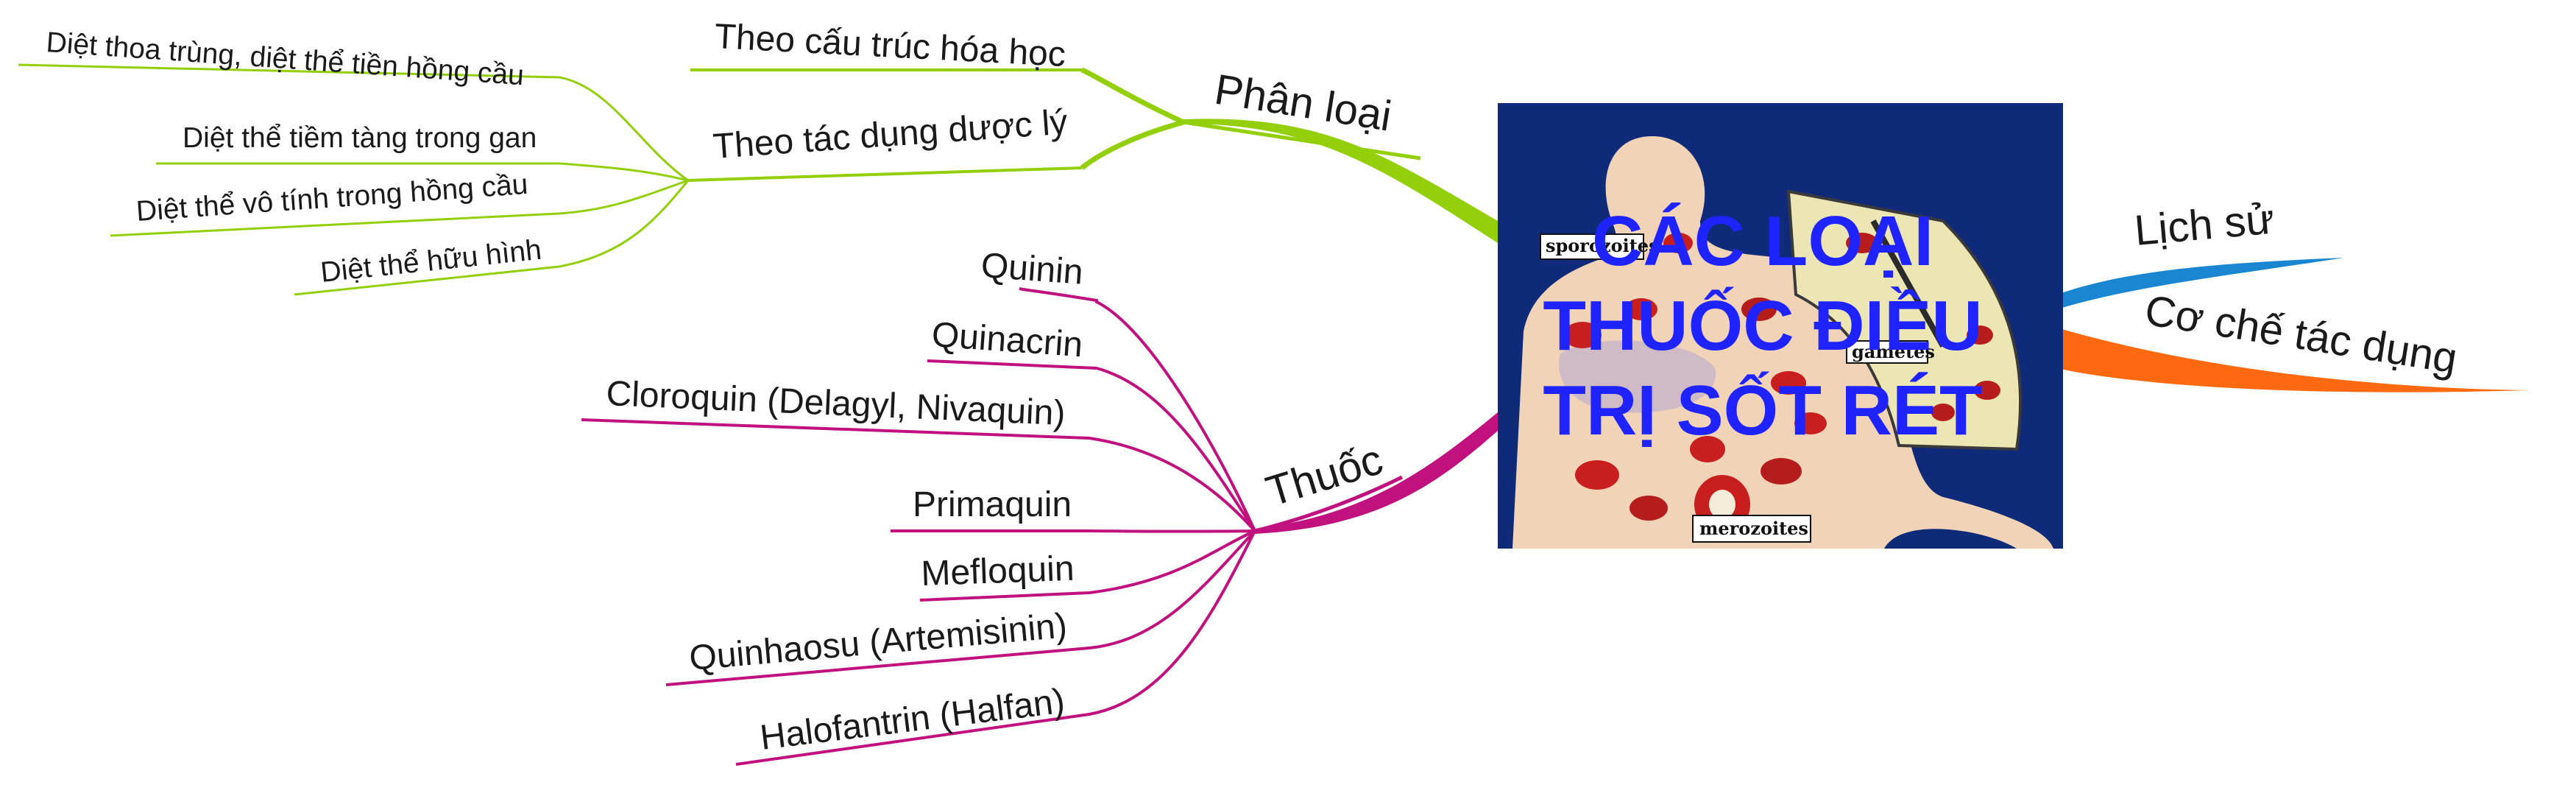  I want to click on sporozoites-label: sporozoites, so click(1602, 246).